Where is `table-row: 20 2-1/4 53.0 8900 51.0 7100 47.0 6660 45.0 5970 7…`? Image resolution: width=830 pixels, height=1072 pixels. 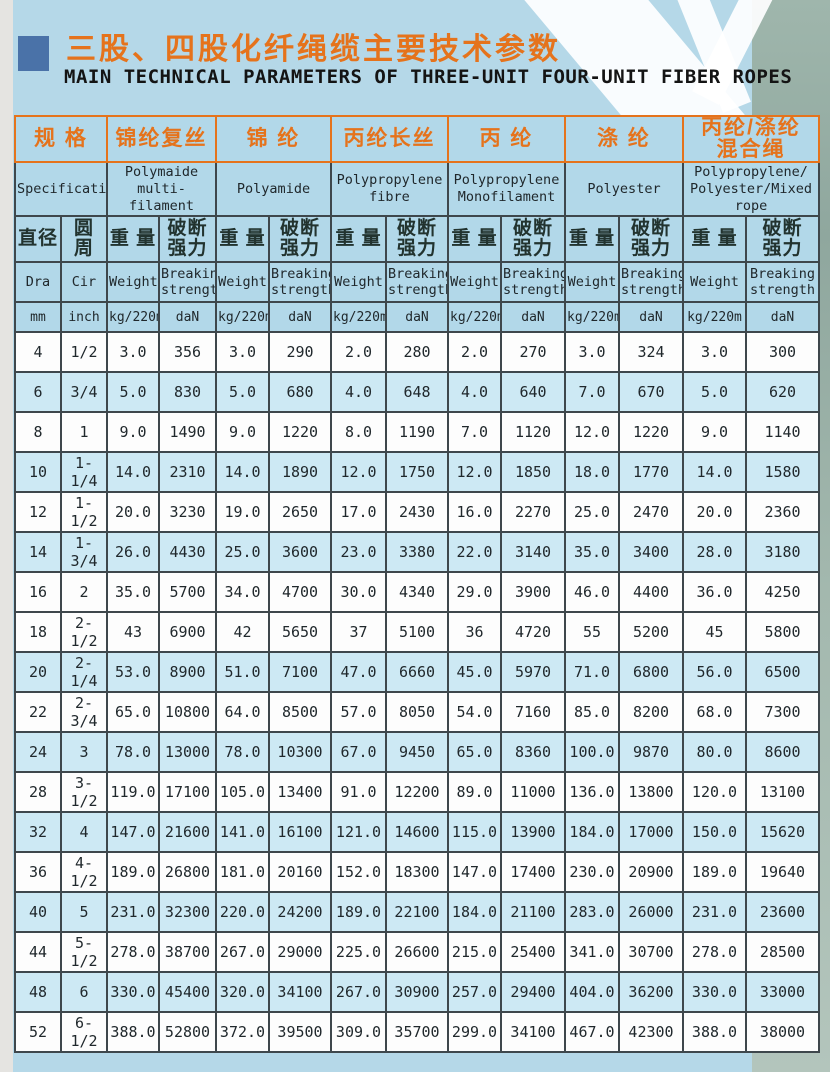
table-row: 20 2-1/4 53.0 8900 51.0 7100 47.0 6660 45.0 5970 7… is located at coordinates (417, 672).